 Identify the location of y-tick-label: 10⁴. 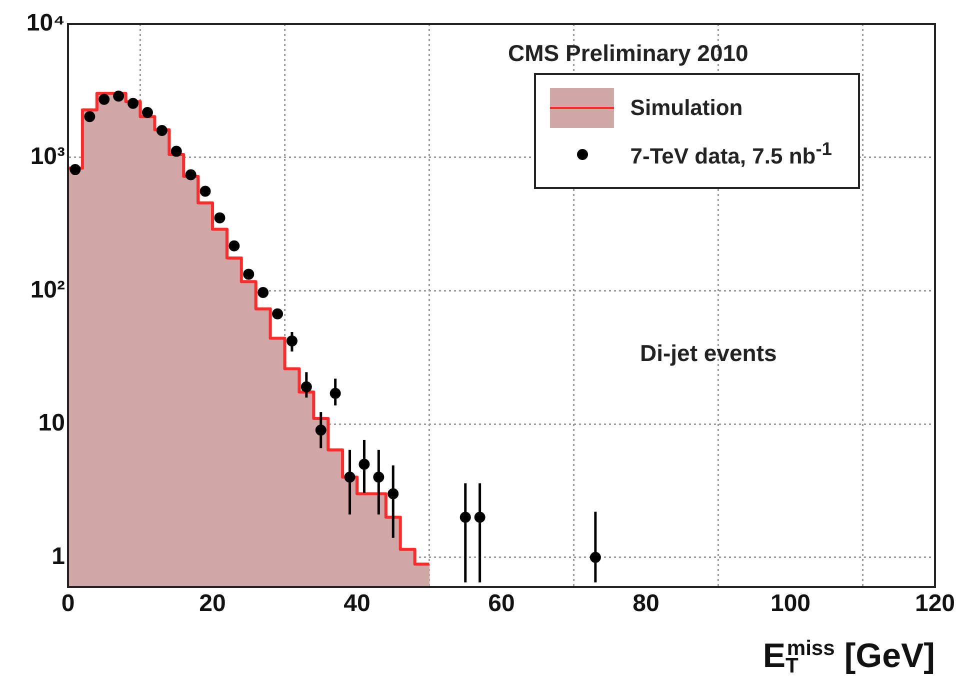
(45, 23).